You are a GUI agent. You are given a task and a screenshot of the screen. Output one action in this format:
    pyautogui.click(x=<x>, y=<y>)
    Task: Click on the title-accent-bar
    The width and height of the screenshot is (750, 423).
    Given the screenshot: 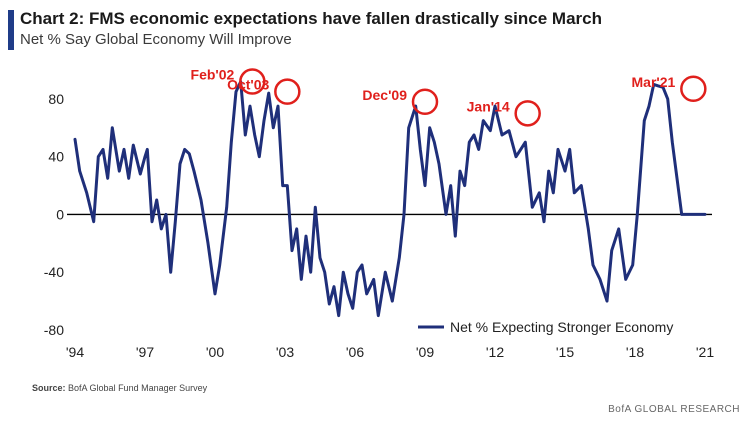 What is the action you would take?
    pyautogui.click(x=11, y=30)
    